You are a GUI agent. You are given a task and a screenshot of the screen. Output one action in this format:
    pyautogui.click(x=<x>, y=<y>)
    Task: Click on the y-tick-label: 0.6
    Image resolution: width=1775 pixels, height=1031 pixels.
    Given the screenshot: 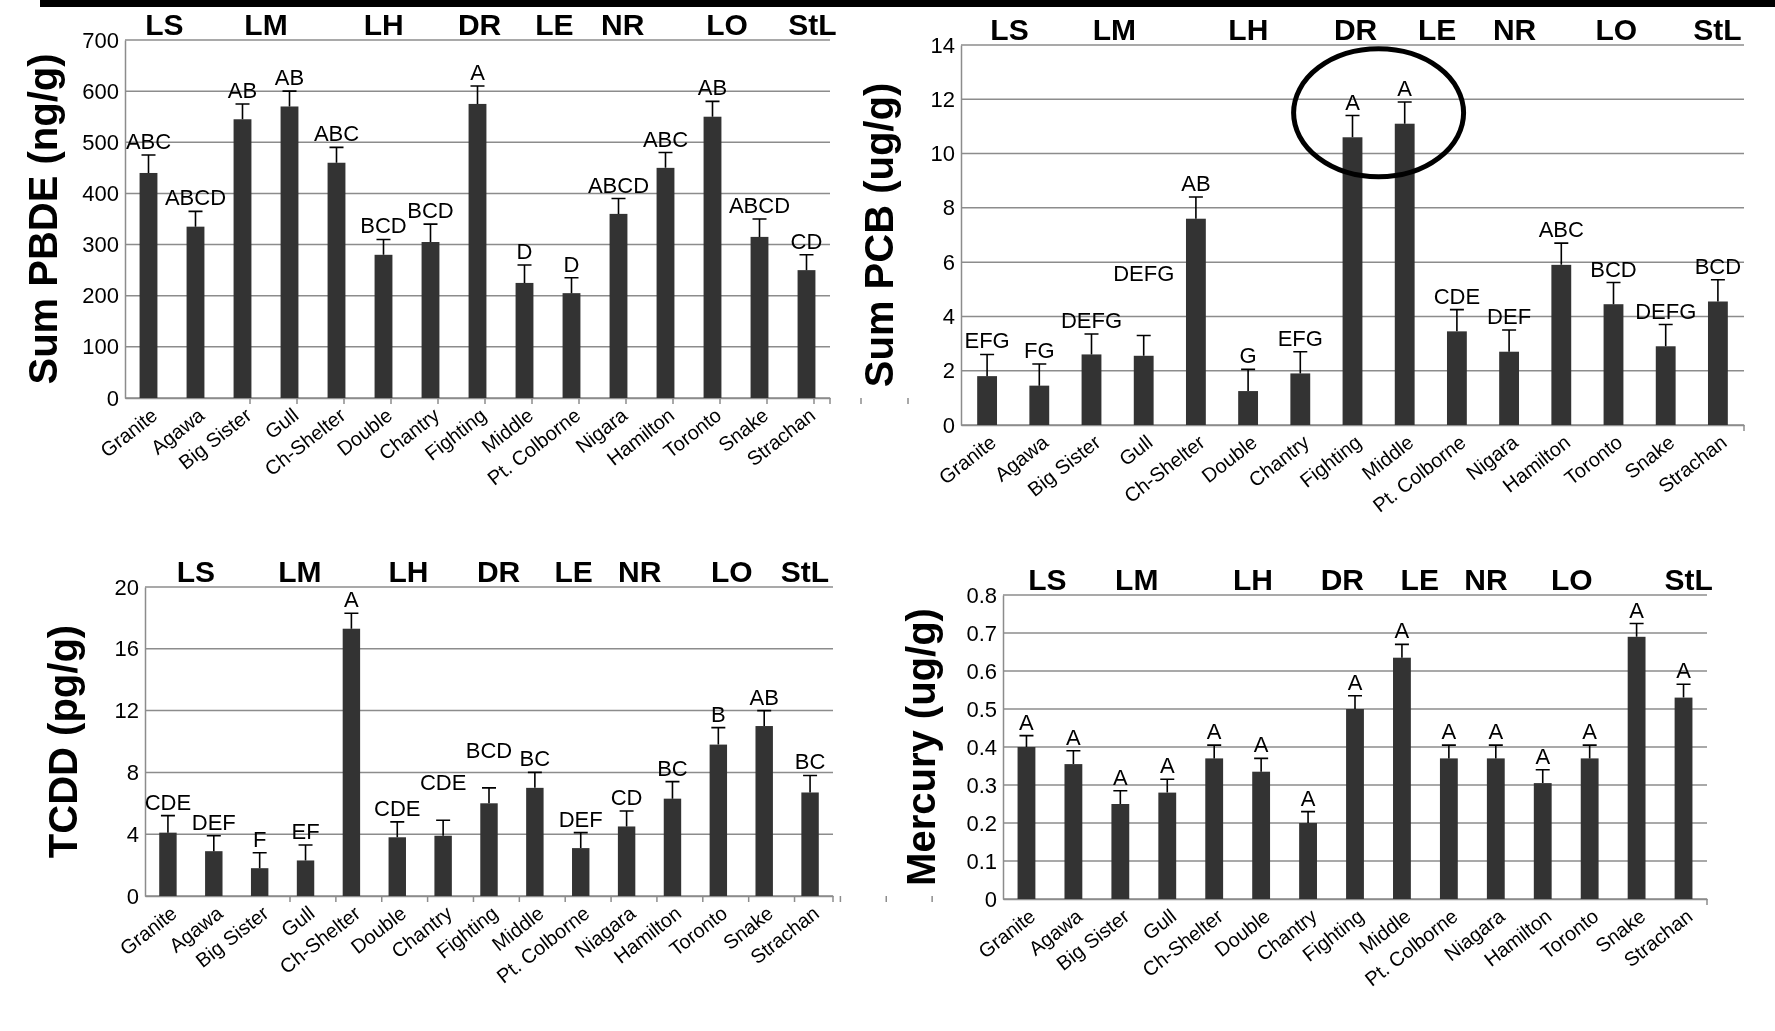 What is the action you would take?
    pyautogui.click(x=981, y=671)
    